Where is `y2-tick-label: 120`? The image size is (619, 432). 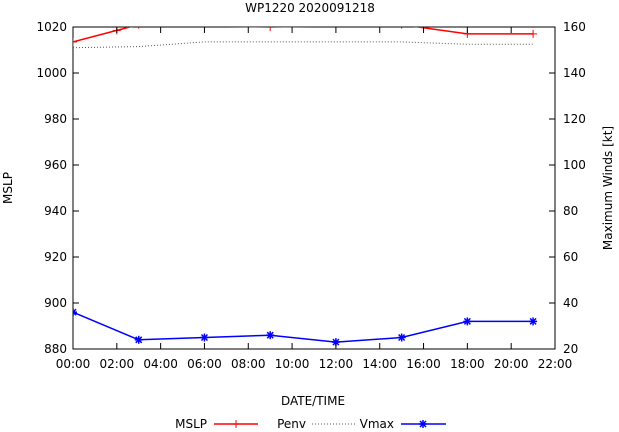 y2-tick-label: 120 is located at coordinates (574, 119).